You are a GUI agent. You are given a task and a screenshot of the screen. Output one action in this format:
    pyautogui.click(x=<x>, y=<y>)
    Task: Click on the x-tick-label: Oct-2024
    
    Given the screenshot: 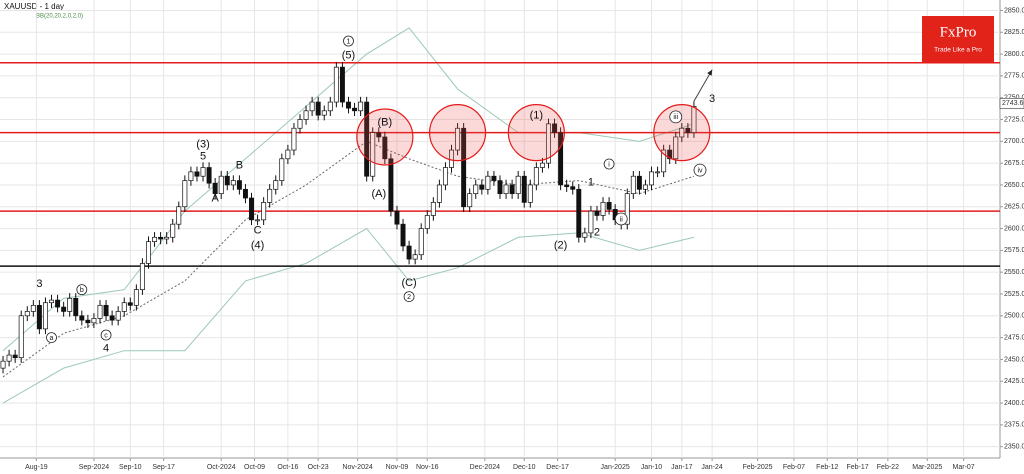 What is the action you would take?
    pyautogui.click(x=221, y=467)
    